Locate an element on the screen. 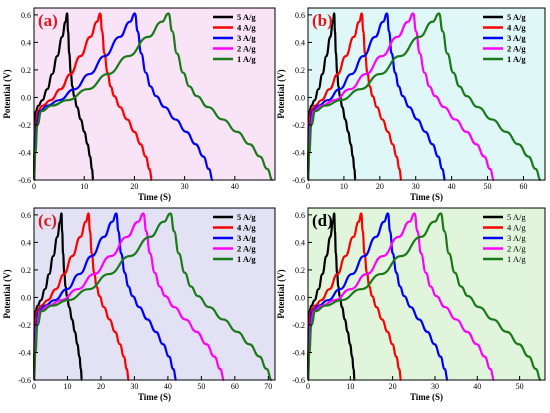  panel-label: (c) is located at coordinates (47, 220).